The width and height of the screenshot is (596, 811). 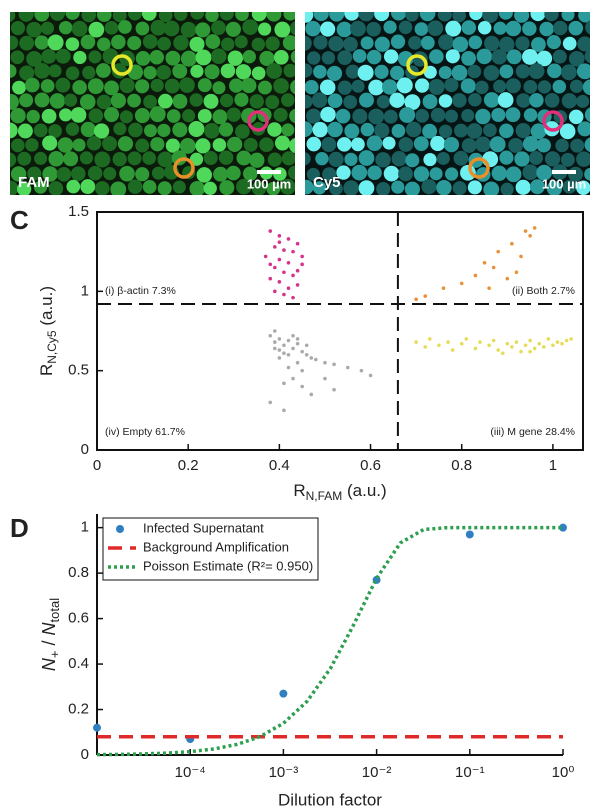 I want to click on x-tick-label: 10⁻⁴, so click(x=190, y=772).